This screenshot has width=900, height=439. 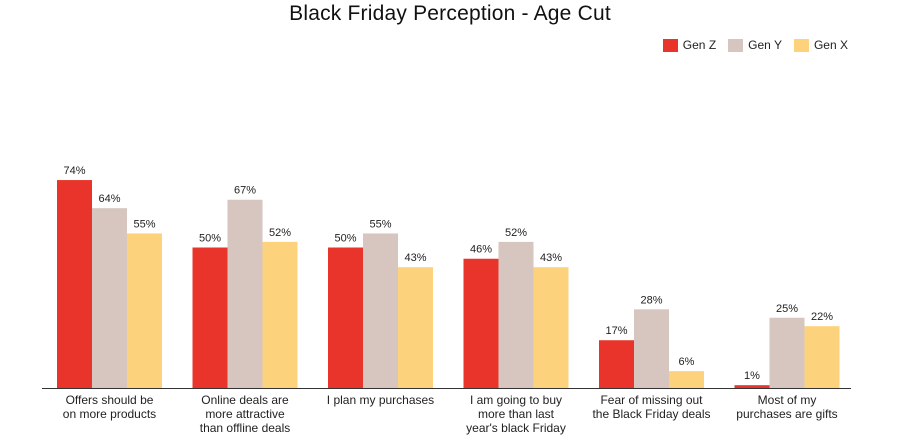 I want to click on legend-item-gen-z: Gen Z, so click(x=689, y=45).